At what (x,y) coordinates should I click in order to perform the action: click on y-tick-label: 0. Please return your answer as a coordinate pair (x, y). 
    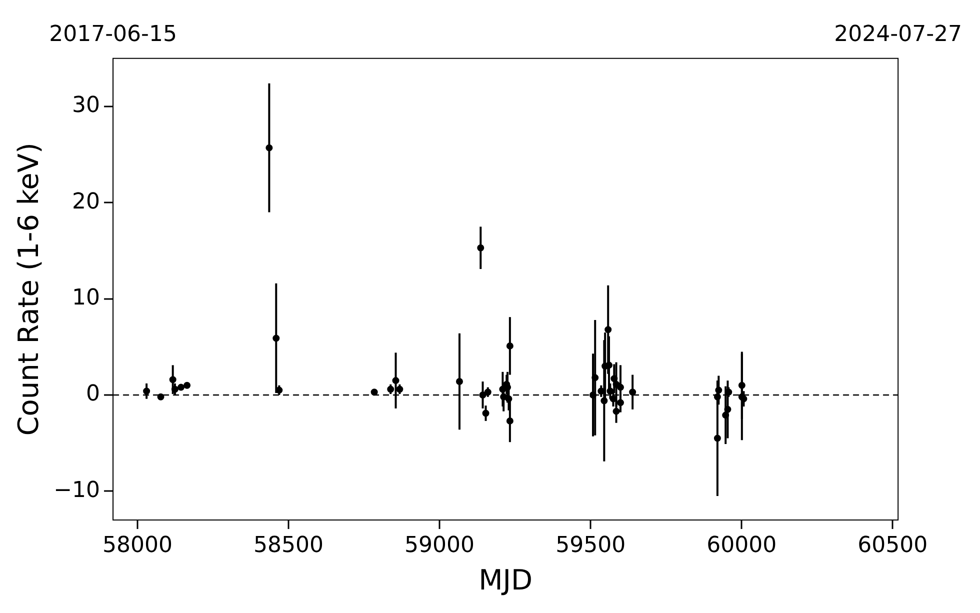
    Looking at the image, I should click on (93, 394).